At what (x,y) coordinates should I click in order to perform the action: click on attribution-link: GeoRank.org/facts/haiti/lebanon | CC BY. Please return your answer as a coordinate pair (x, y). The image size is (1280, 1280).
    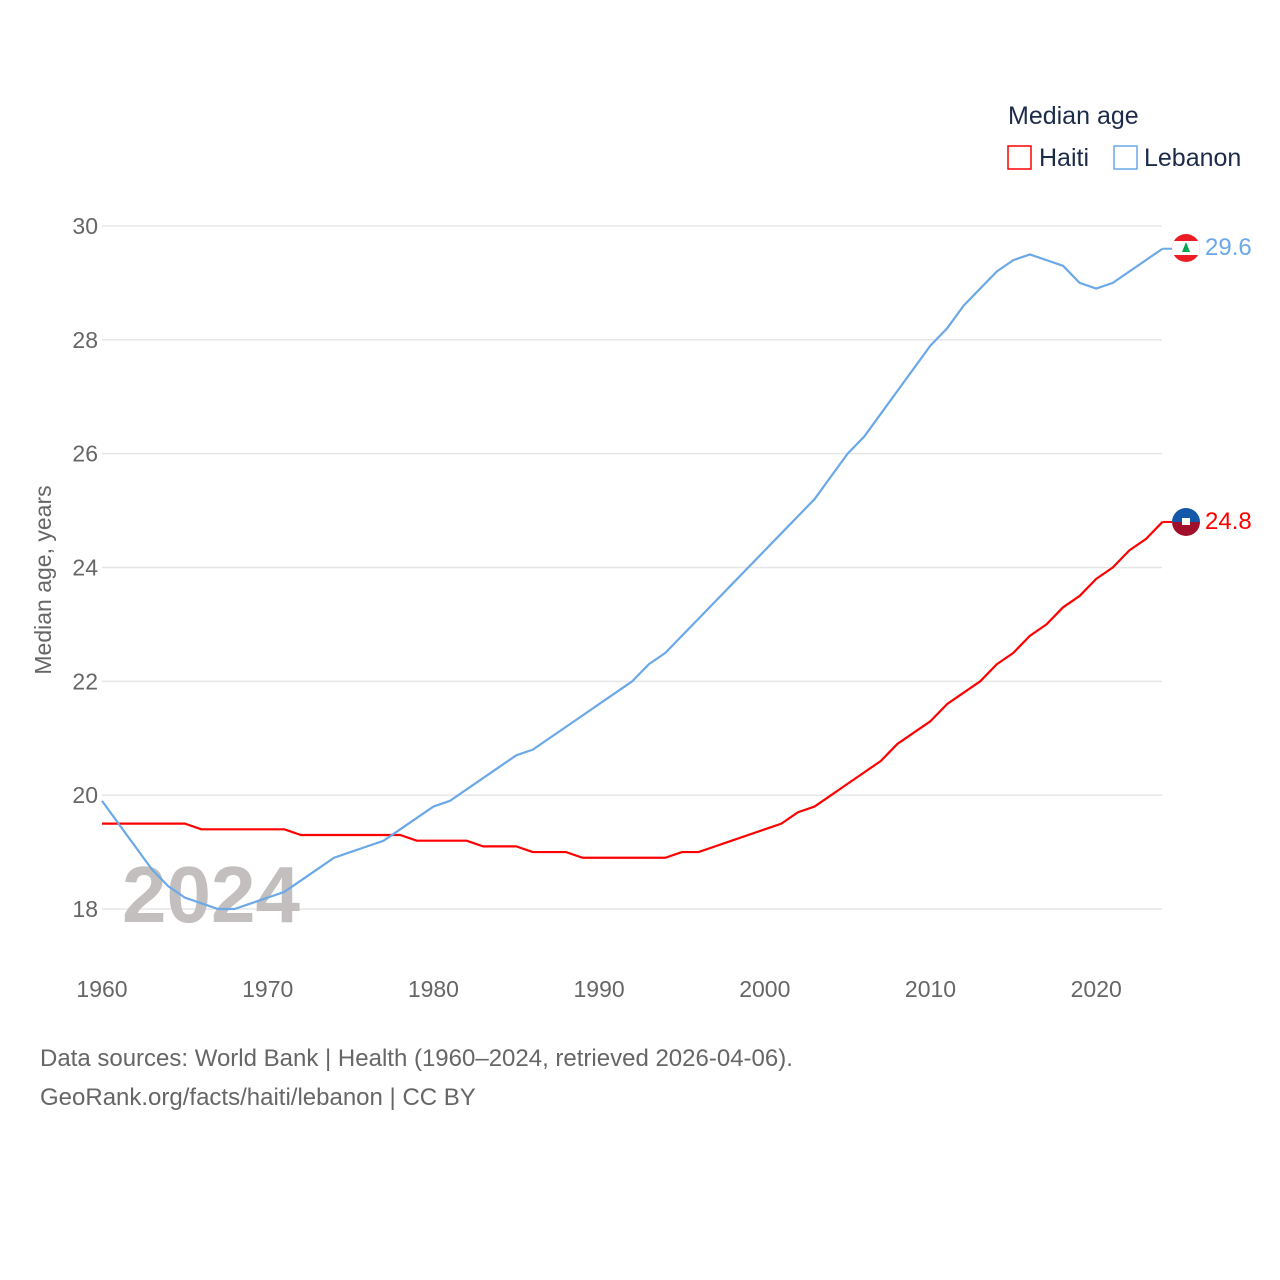
    Looking at the image, I should click on (258, 1097).